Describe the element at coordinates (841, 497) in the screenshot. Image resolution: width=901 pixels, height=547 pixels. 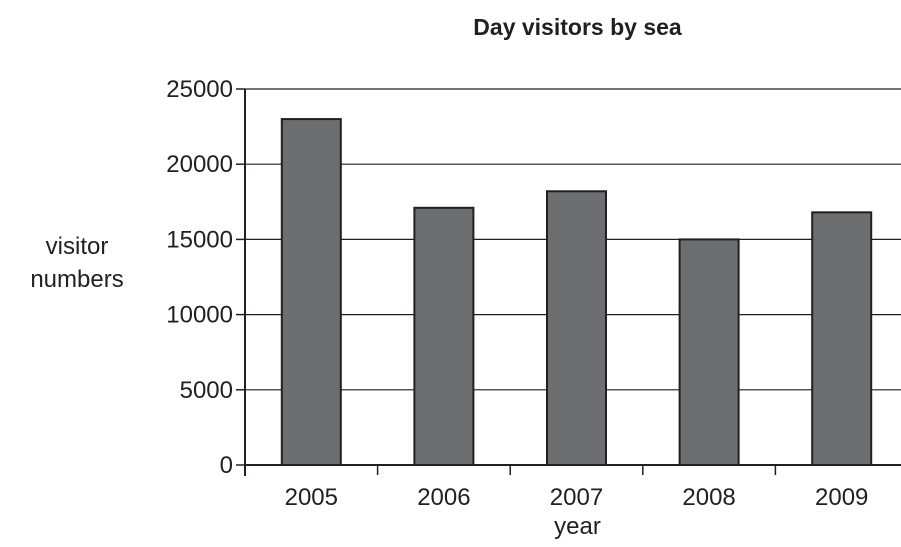
I see `x-tick-label: 2009` at that location.